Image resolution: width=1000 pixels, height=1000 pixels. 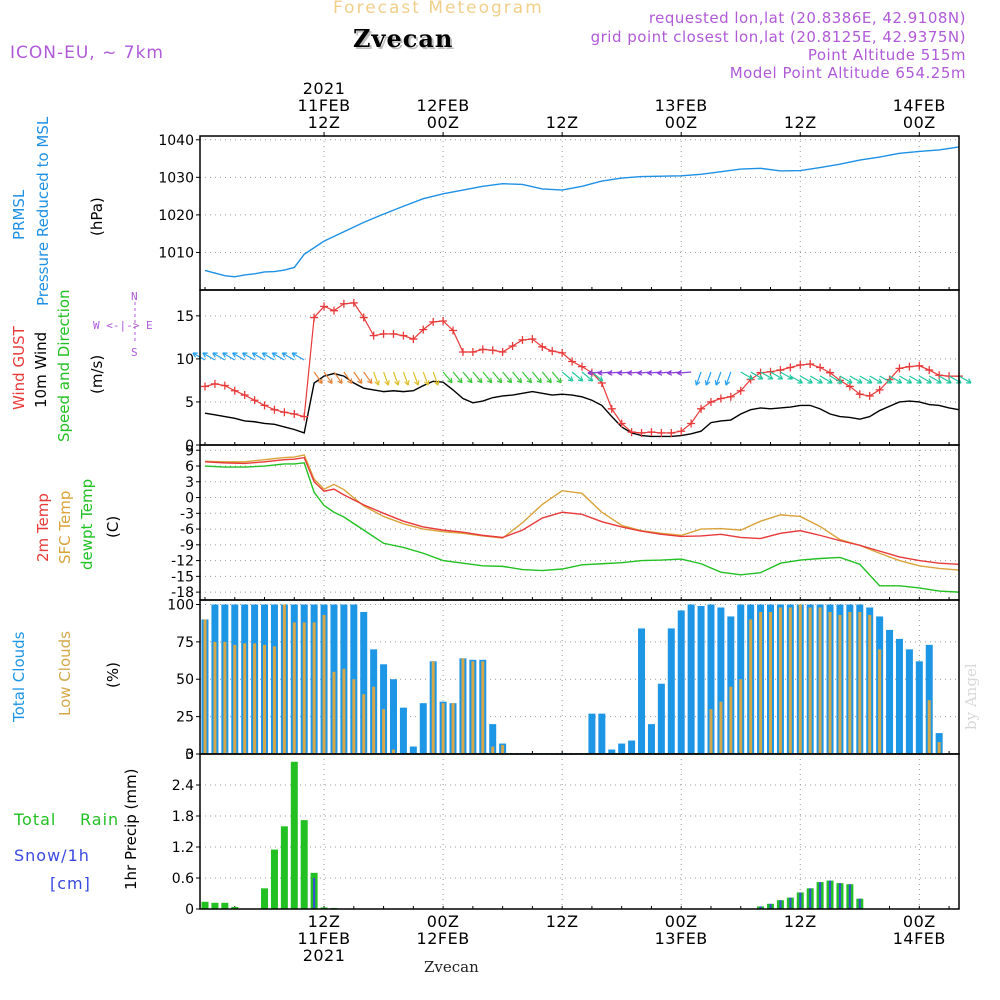 I want to click on bottom-time-label: 12Z, so click(x=562, y=921).